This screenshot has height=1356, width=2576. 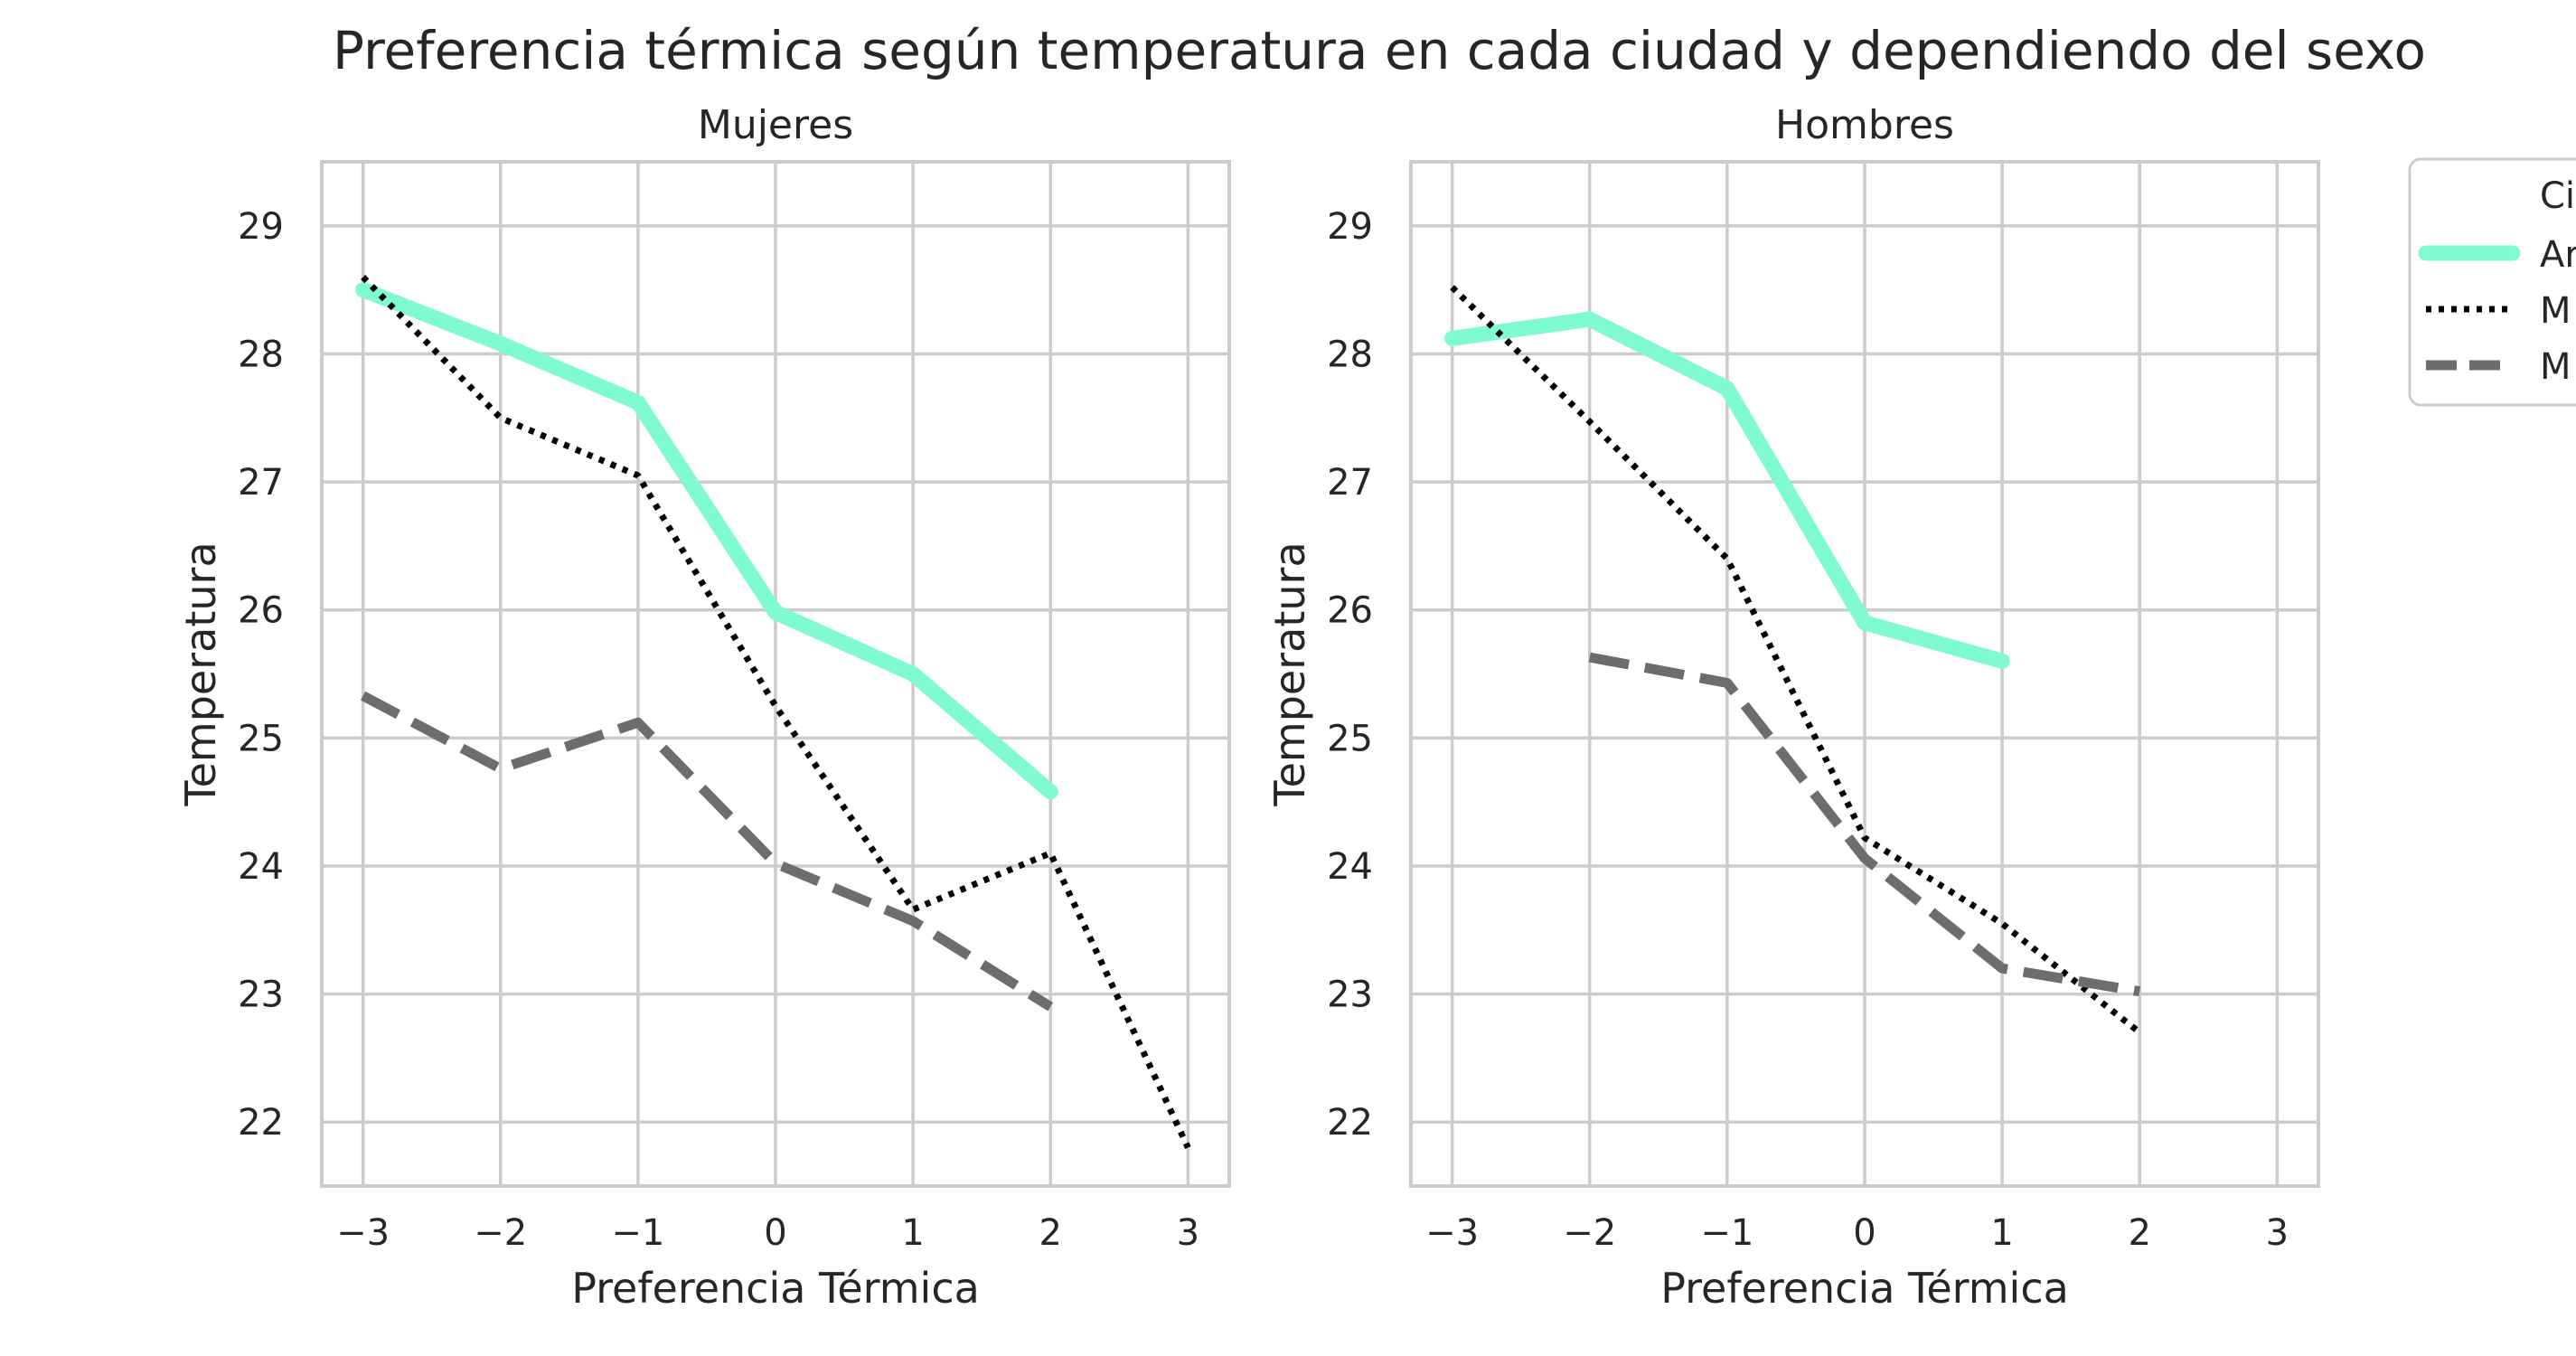 I want to click on legend-box, so click(x=2492, y=282).